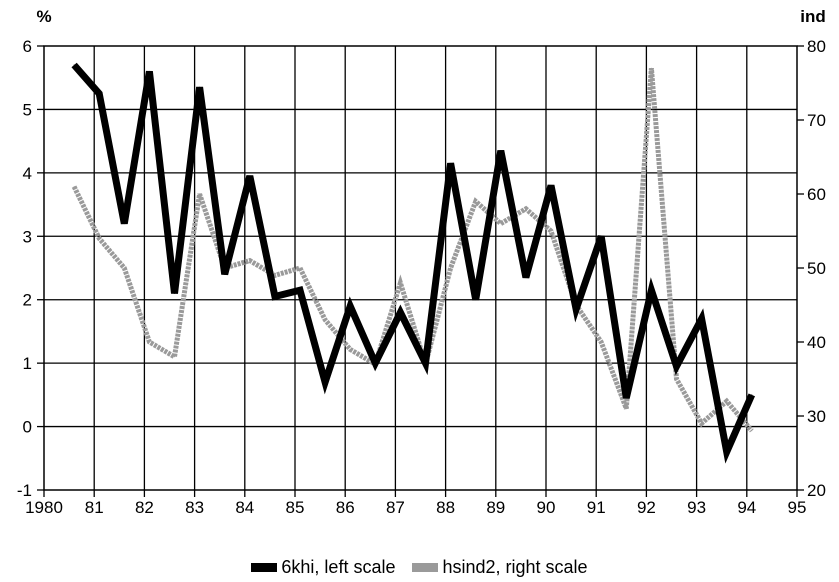 The height and width of the screenshot is (582, 839). I want to click on x-tick-label: 84, so click(244, 507).